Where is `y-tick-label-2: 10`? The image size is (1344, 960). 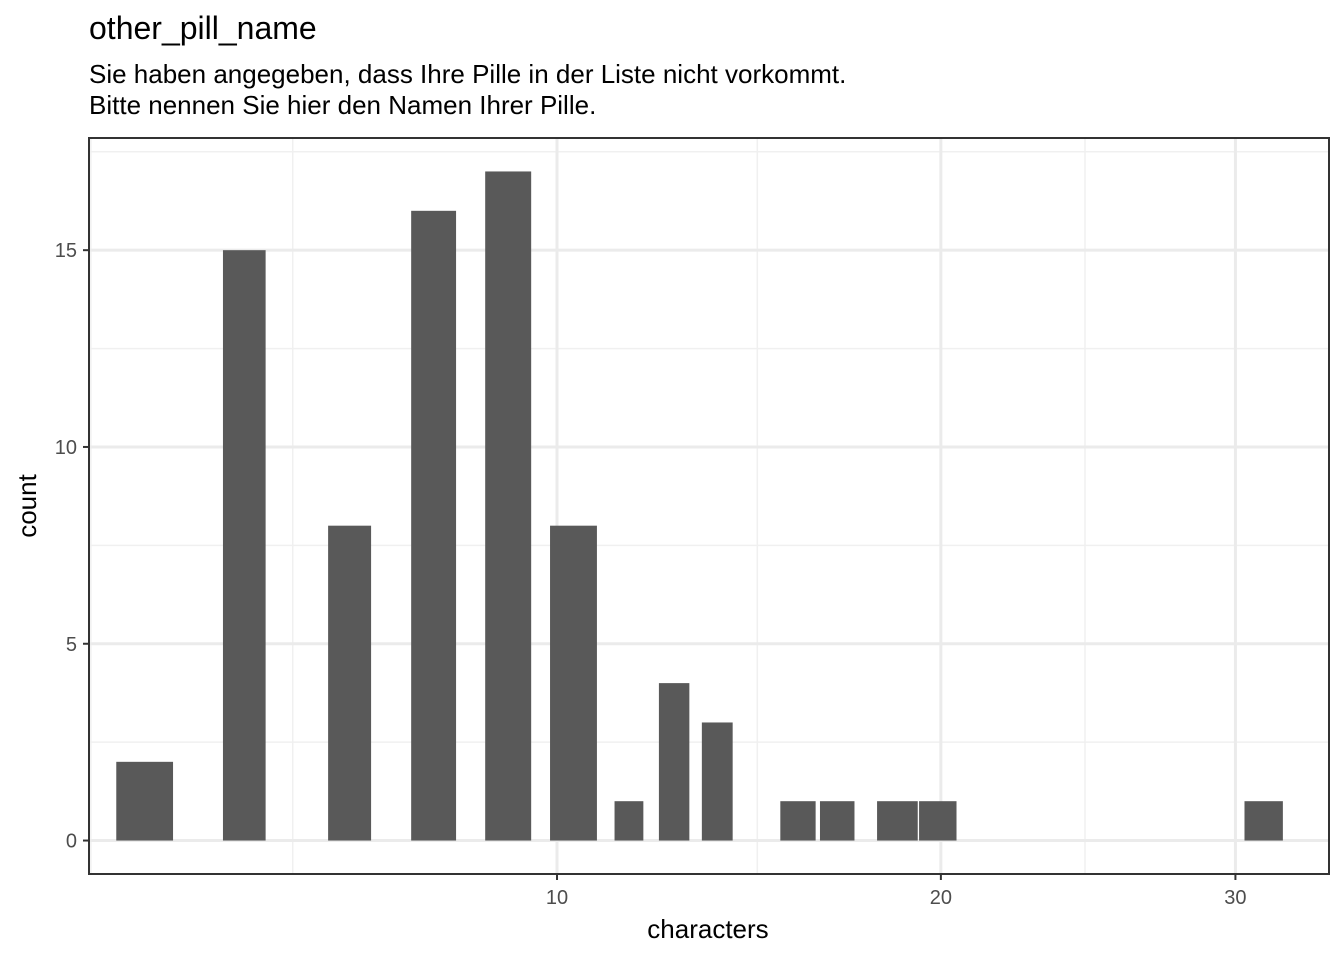 y-tick-label-2: 10 is located at coordinates (66, 448).